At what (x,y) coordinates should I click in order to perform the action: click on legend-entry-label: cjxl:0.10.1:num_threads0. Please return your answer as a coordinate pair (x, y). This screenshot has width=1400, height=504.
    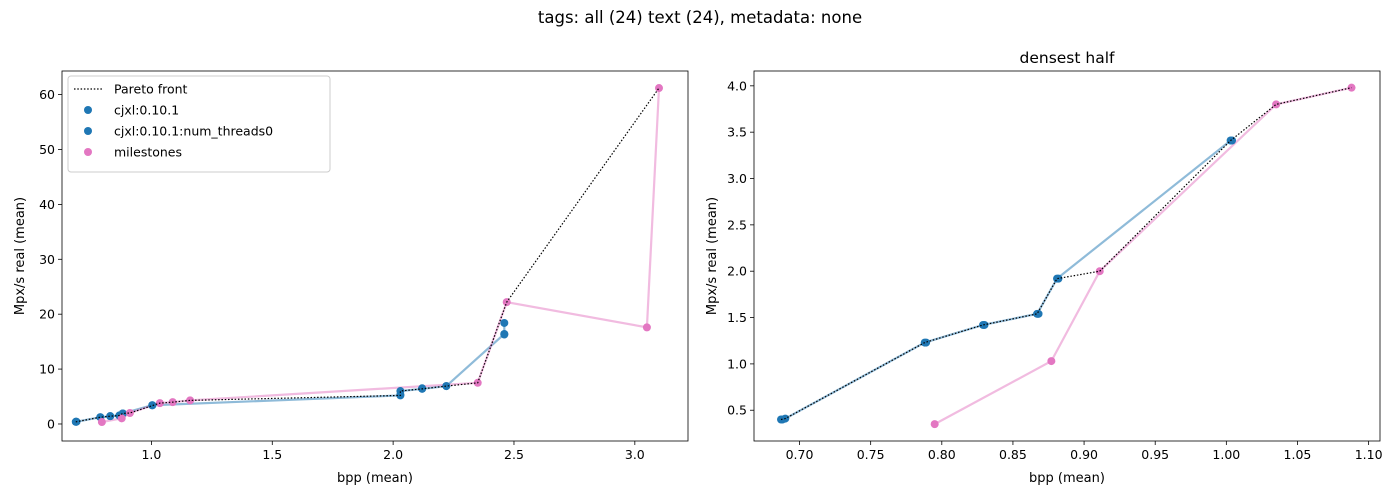
    Looking at the image, I should click on (193, 131).